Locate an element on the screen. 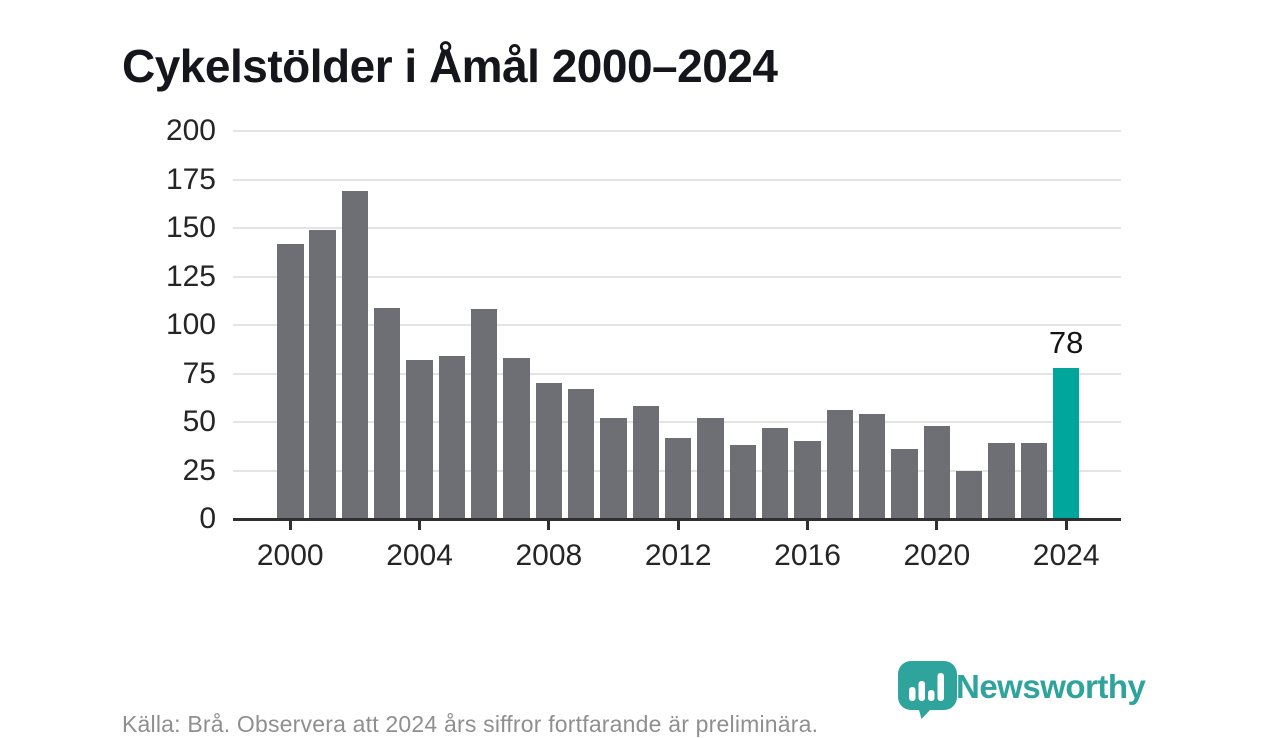  x-axis-label-2020: 2020 is located at coordinates (937, 555).